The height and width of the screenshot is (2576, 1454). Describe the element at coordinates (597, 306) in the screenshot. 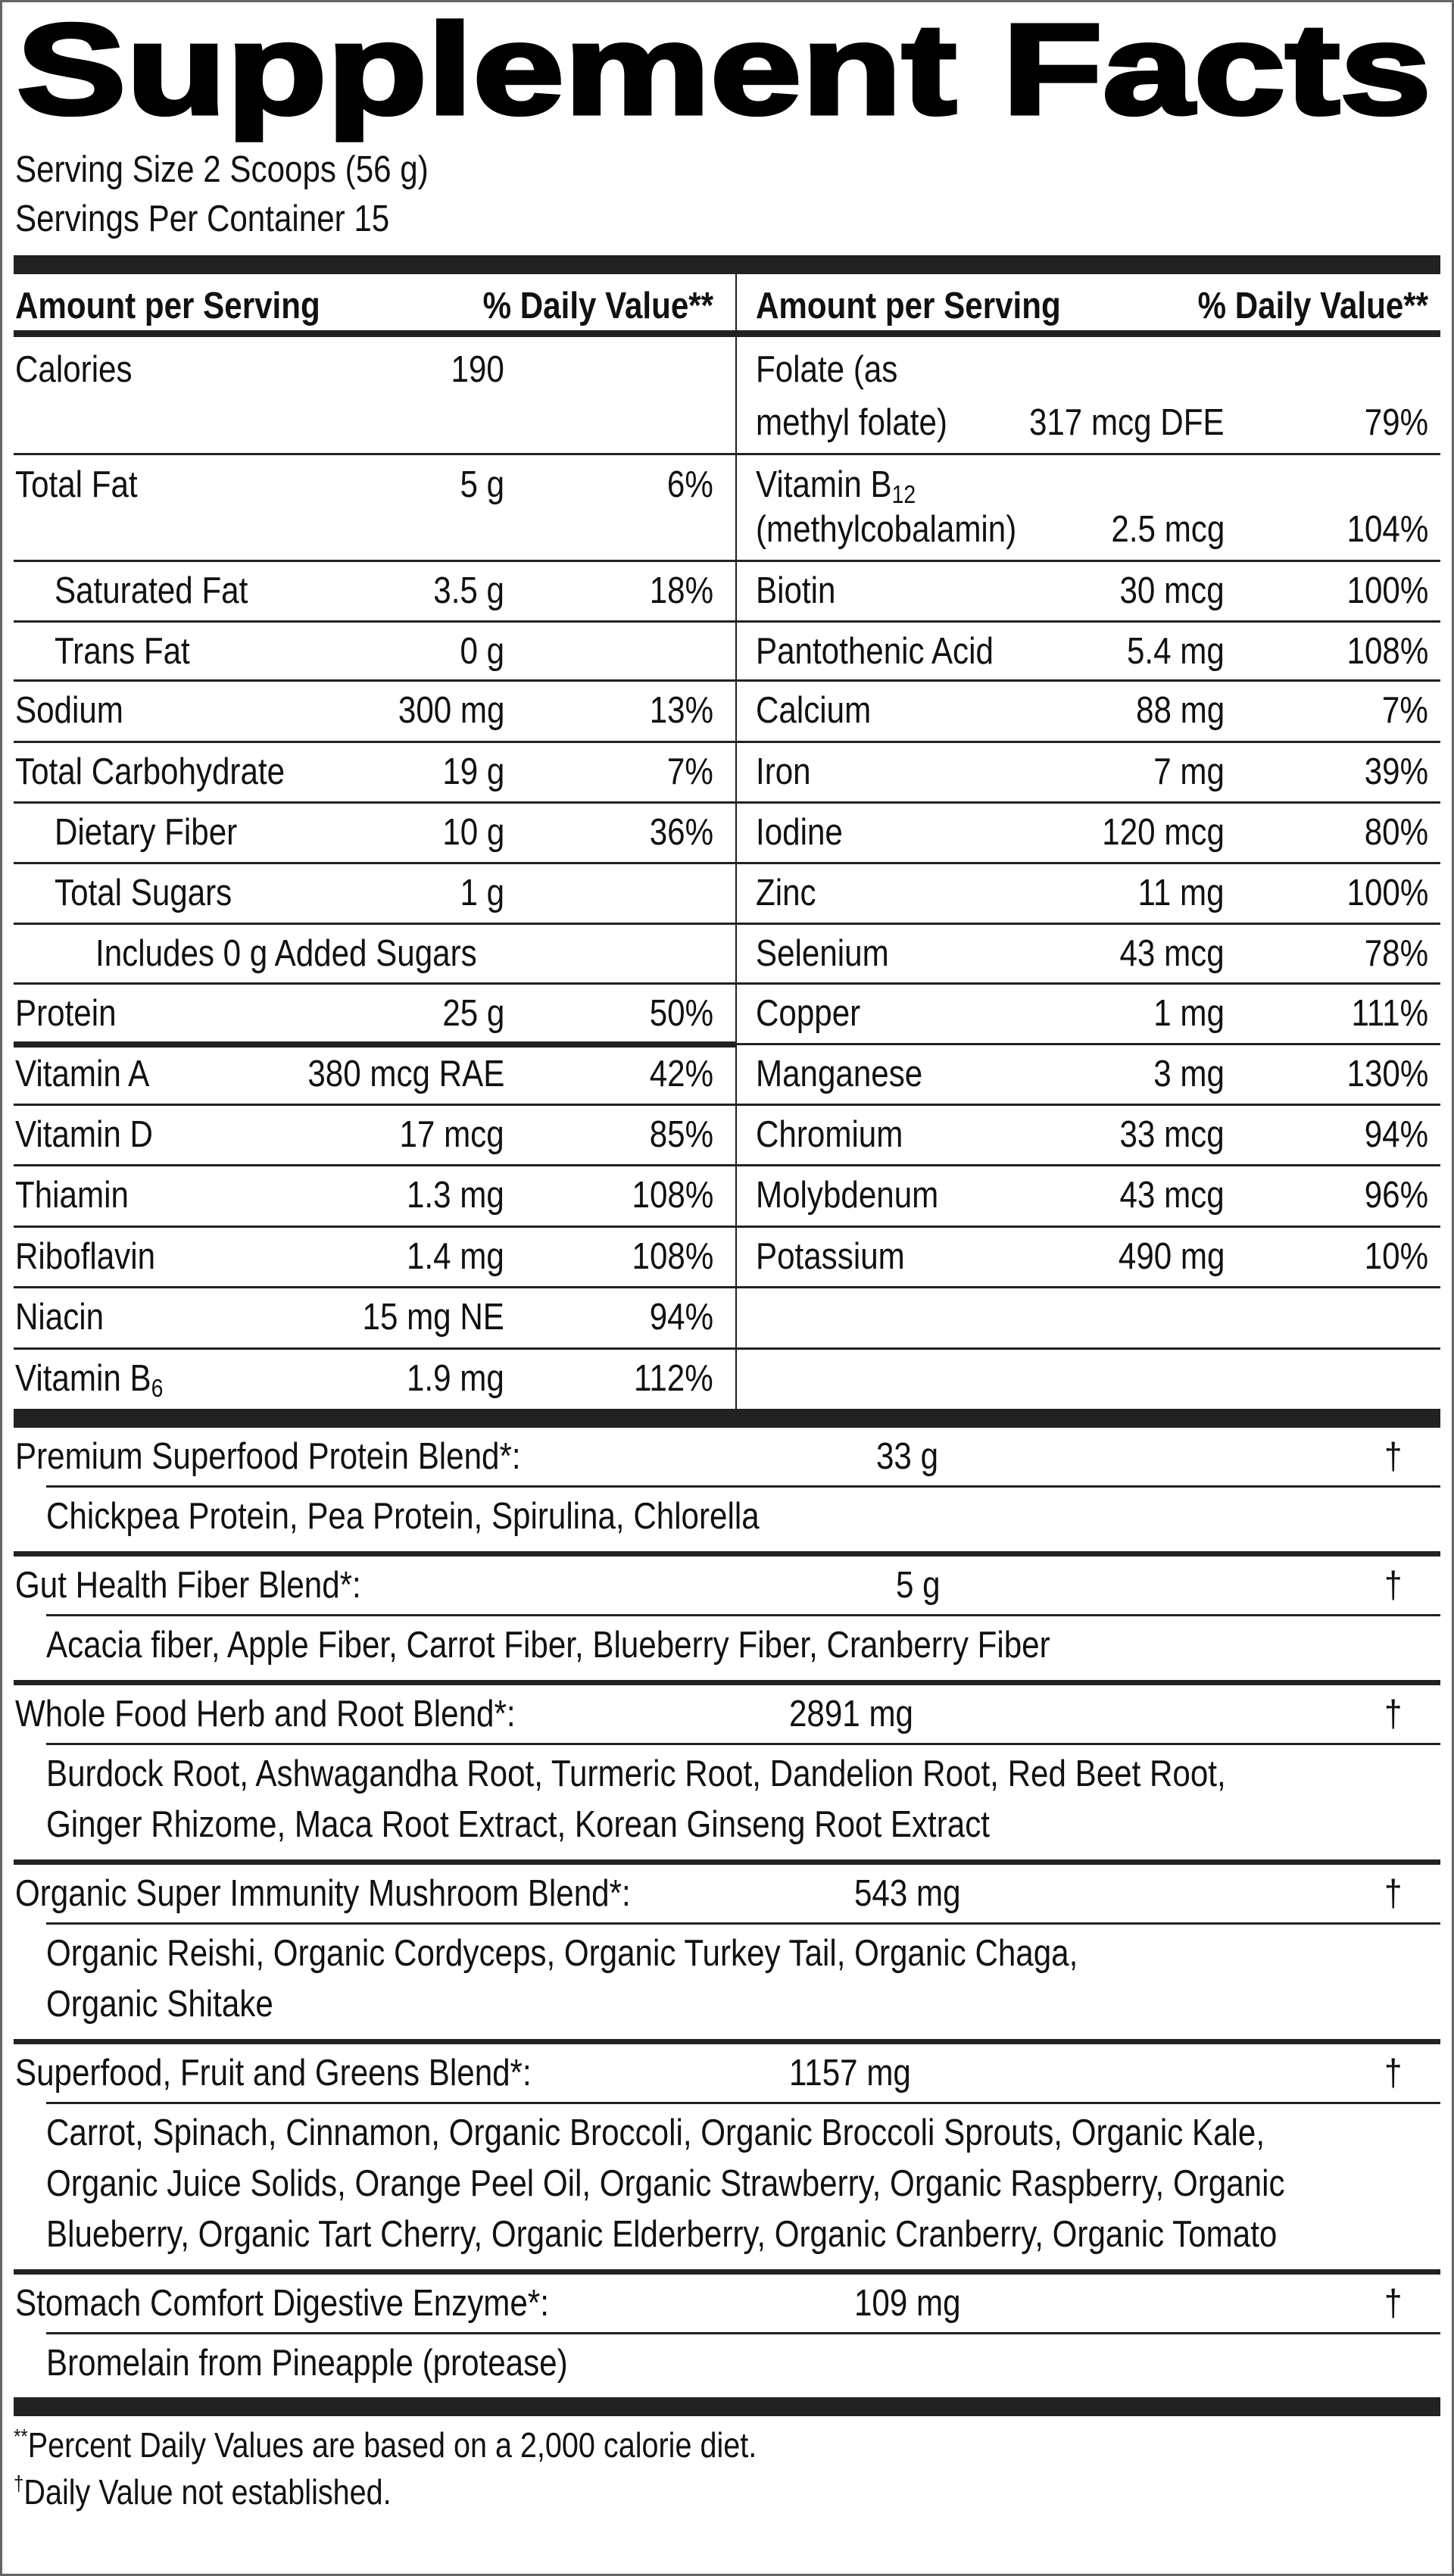

I see `header-dv-left: % Daily Value**` at that location.